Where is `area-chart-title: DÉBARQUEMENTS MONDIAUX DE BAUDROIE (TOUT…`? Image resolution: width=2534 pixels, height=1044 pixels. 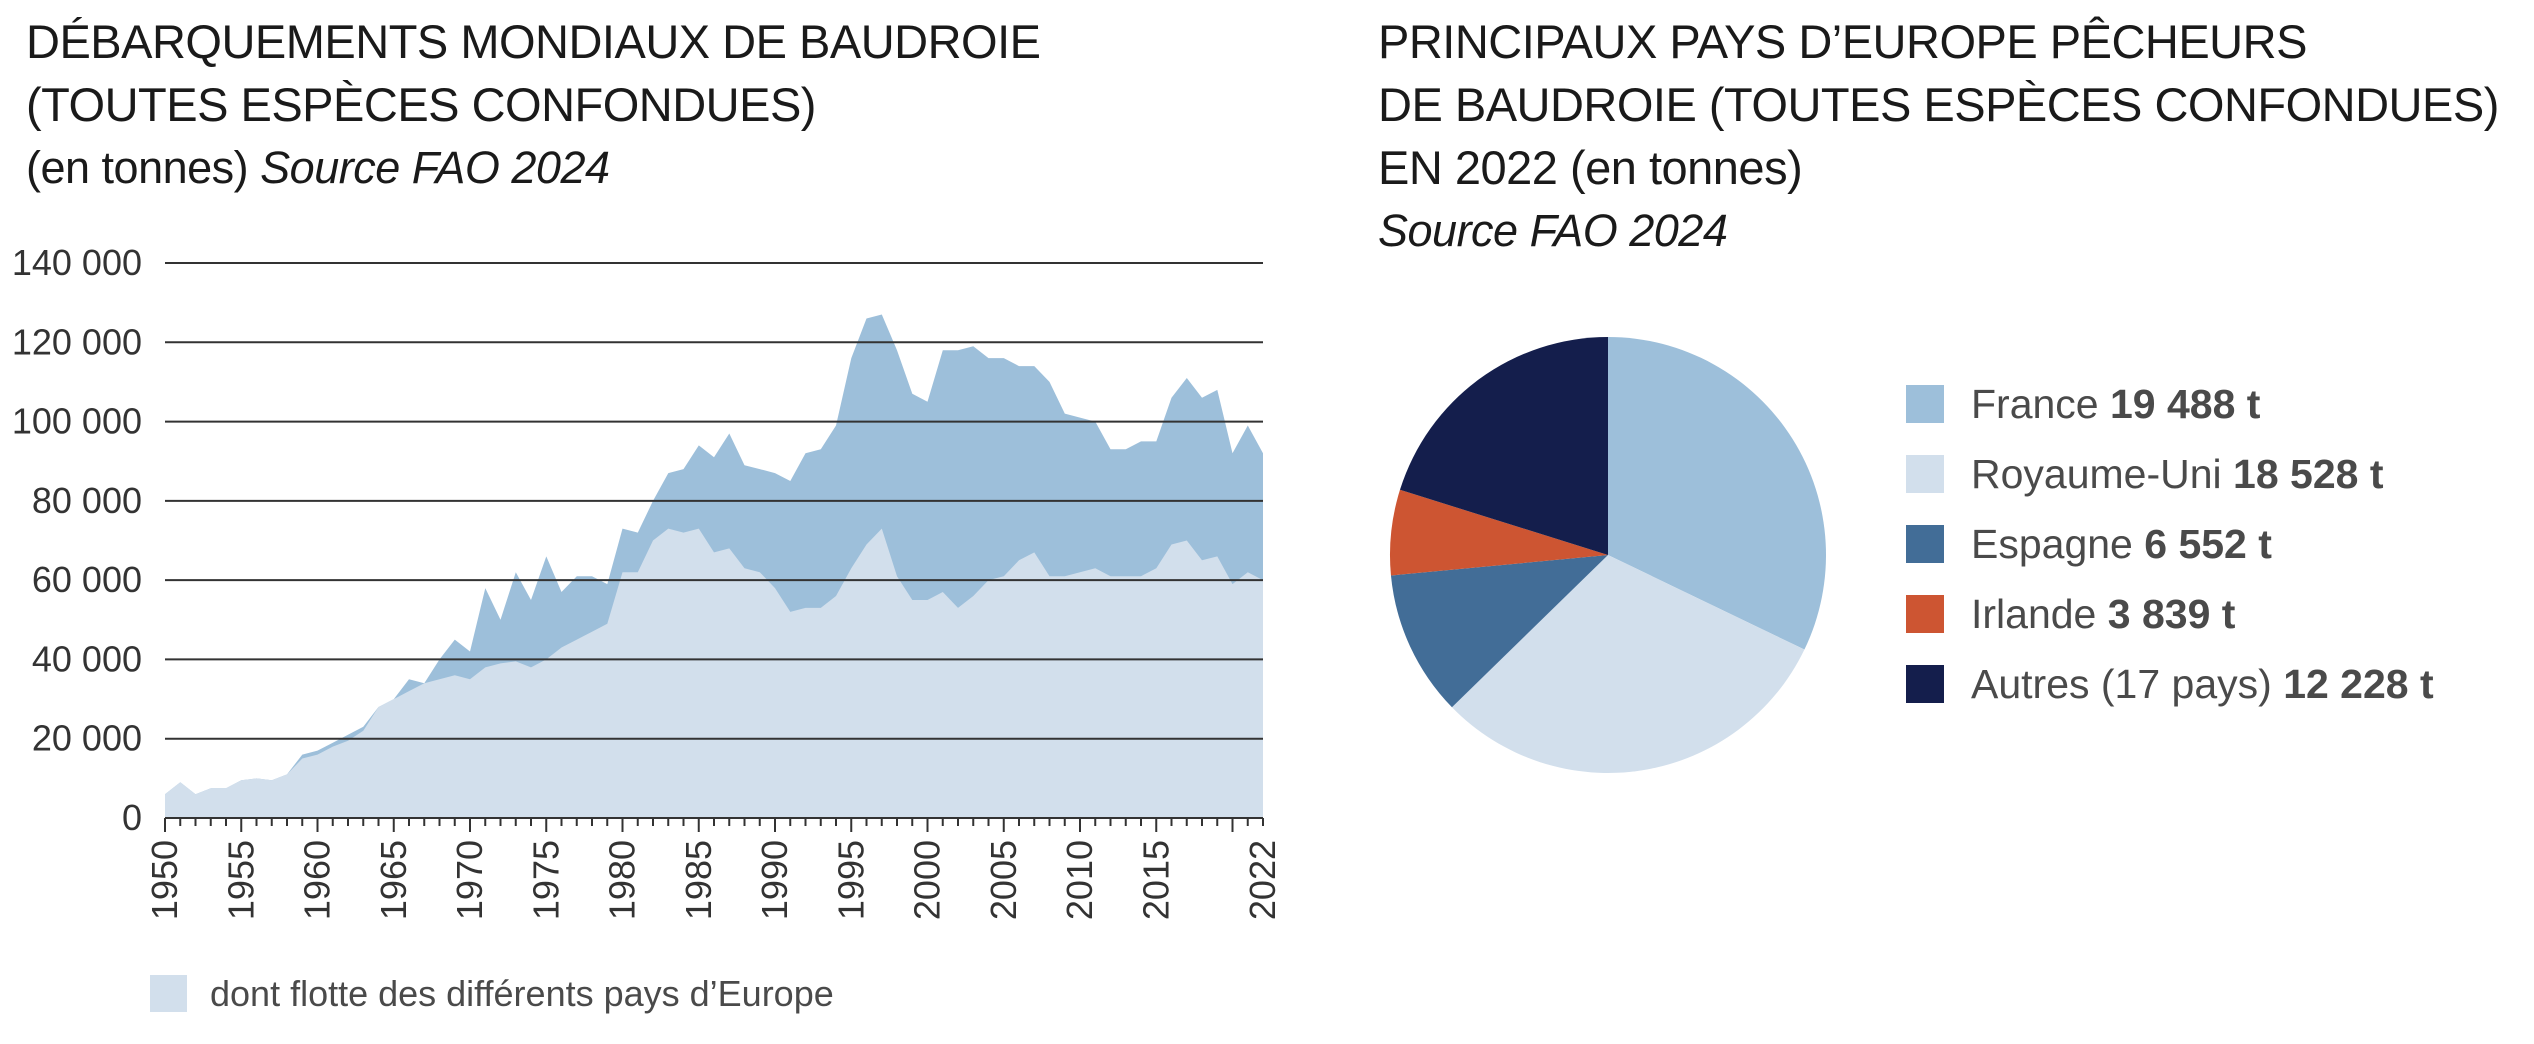 area-chart-title: DÉBARQUEMENTS MONDIAUX DE BAUDROIE (TOUT… is located at coordinates (533, 104).